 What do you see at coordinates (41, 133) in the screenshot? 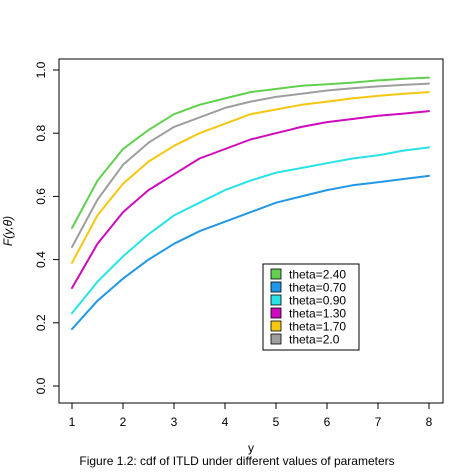
I see `y-tick-label: 0.8` at bounding box center [41, 133].